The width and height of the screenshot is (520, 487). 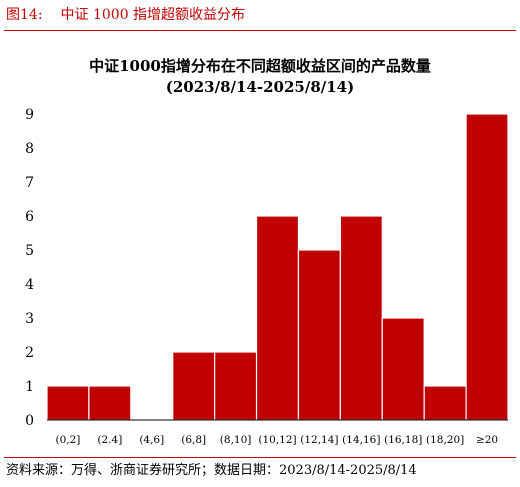 What do you see at coordinates (403, 440) in the screenshot?
I see `x-tick-label: (16,18]` at bounding box center [403, 440].